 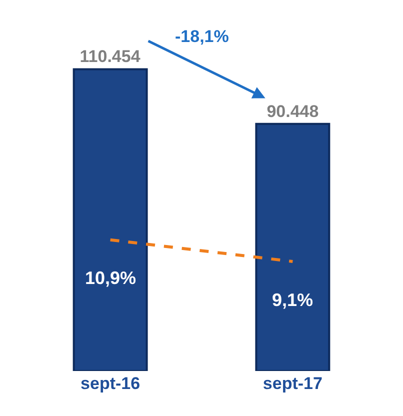 What do you see at coordinates (292, 383) in the screenshot?
I see `x-tick-label: sept-17` at bounding box center [292, 383].